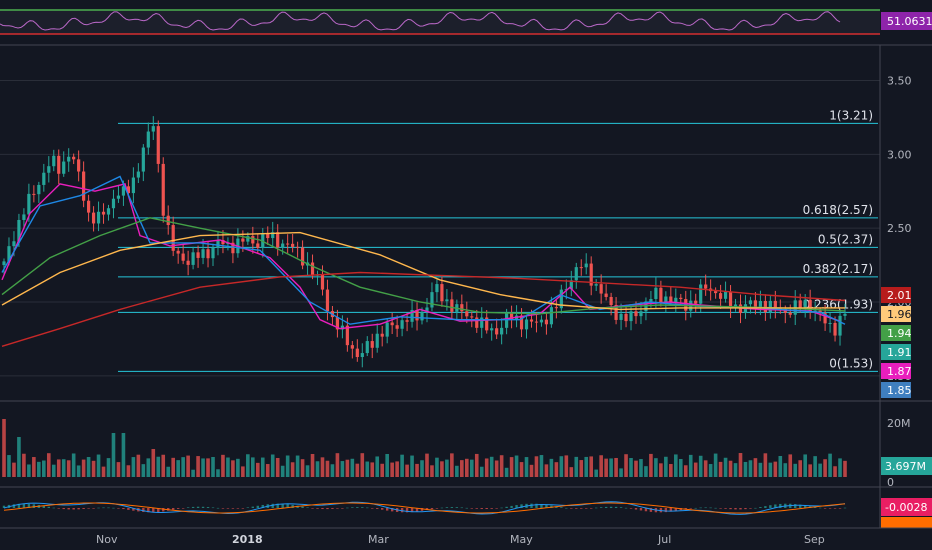 The image size is (932, 550). Describe the element at coordinates (851, 363) in the screenshot. I see `fib-level-label: 0(1.53)` at that location.